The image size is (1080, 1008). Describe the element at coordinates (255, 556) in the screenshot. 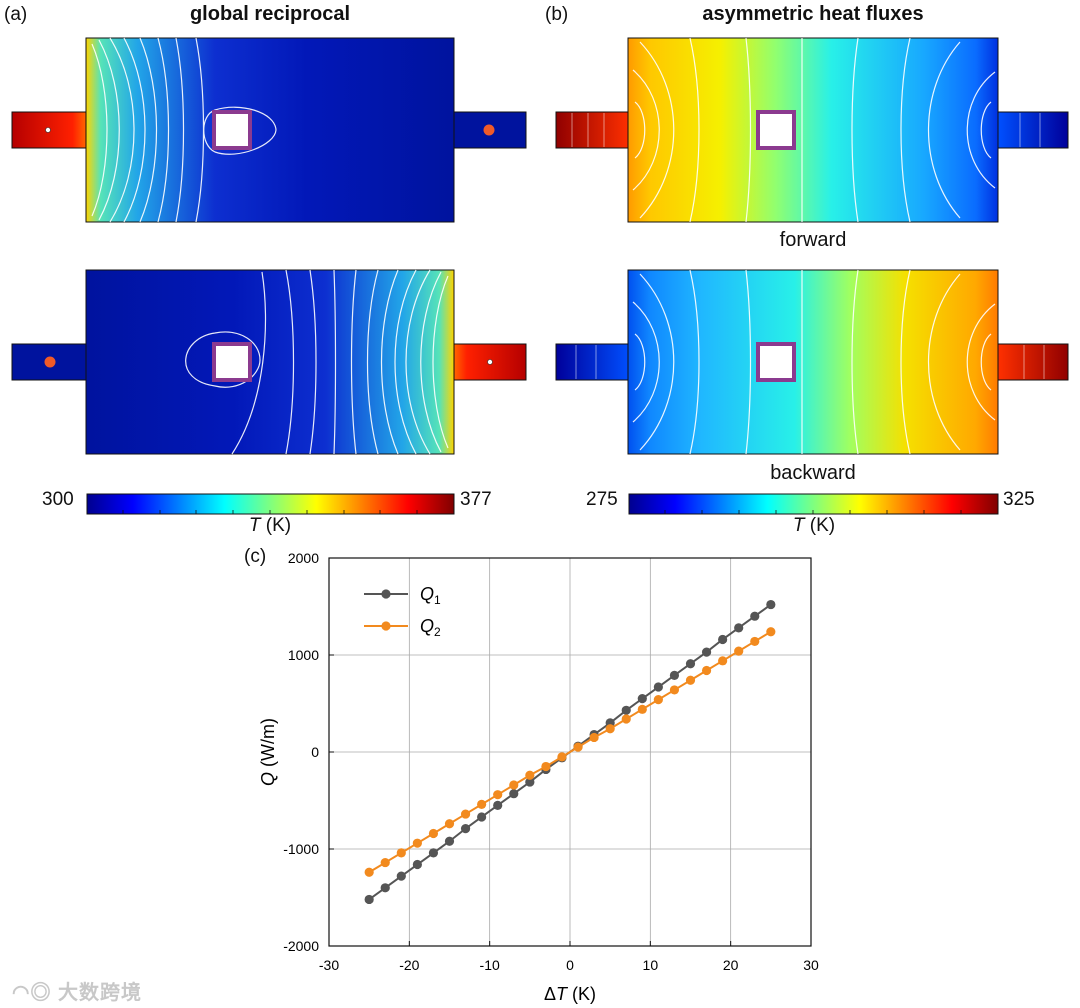

I see `panel-c-label: (c)` at that location.